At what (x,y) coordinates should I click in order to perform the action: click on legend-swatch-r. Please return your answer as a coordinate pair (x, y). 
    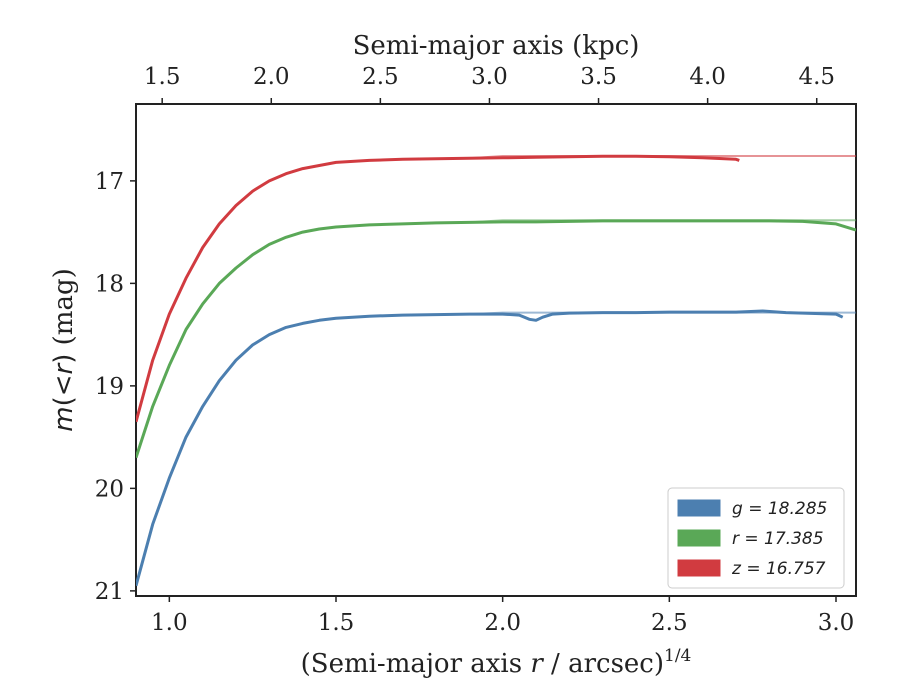
    Looking at the image, I should click on (699, 538).